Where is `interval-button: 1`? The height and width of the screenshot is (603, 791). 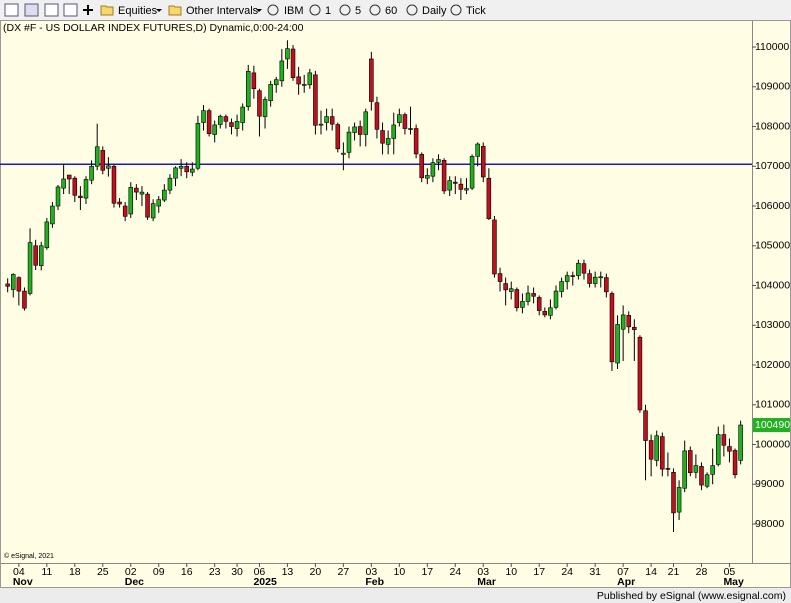 interval-button: 1 is located at coordinates (328, 11).